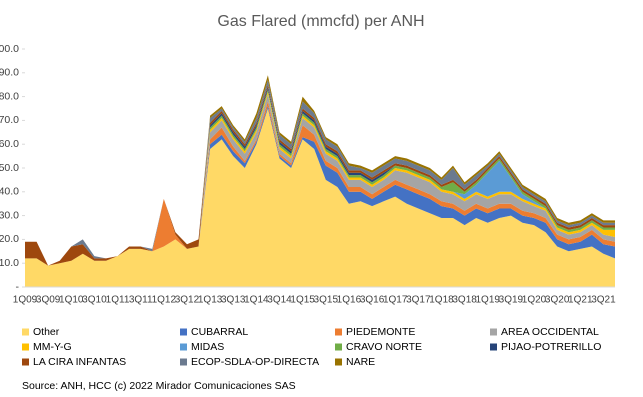  What do you see at coordinates (79, 362) in the screenshot?
I see `legend-label: LA CIRA INFANTAS` at bounding box center [79, 362].